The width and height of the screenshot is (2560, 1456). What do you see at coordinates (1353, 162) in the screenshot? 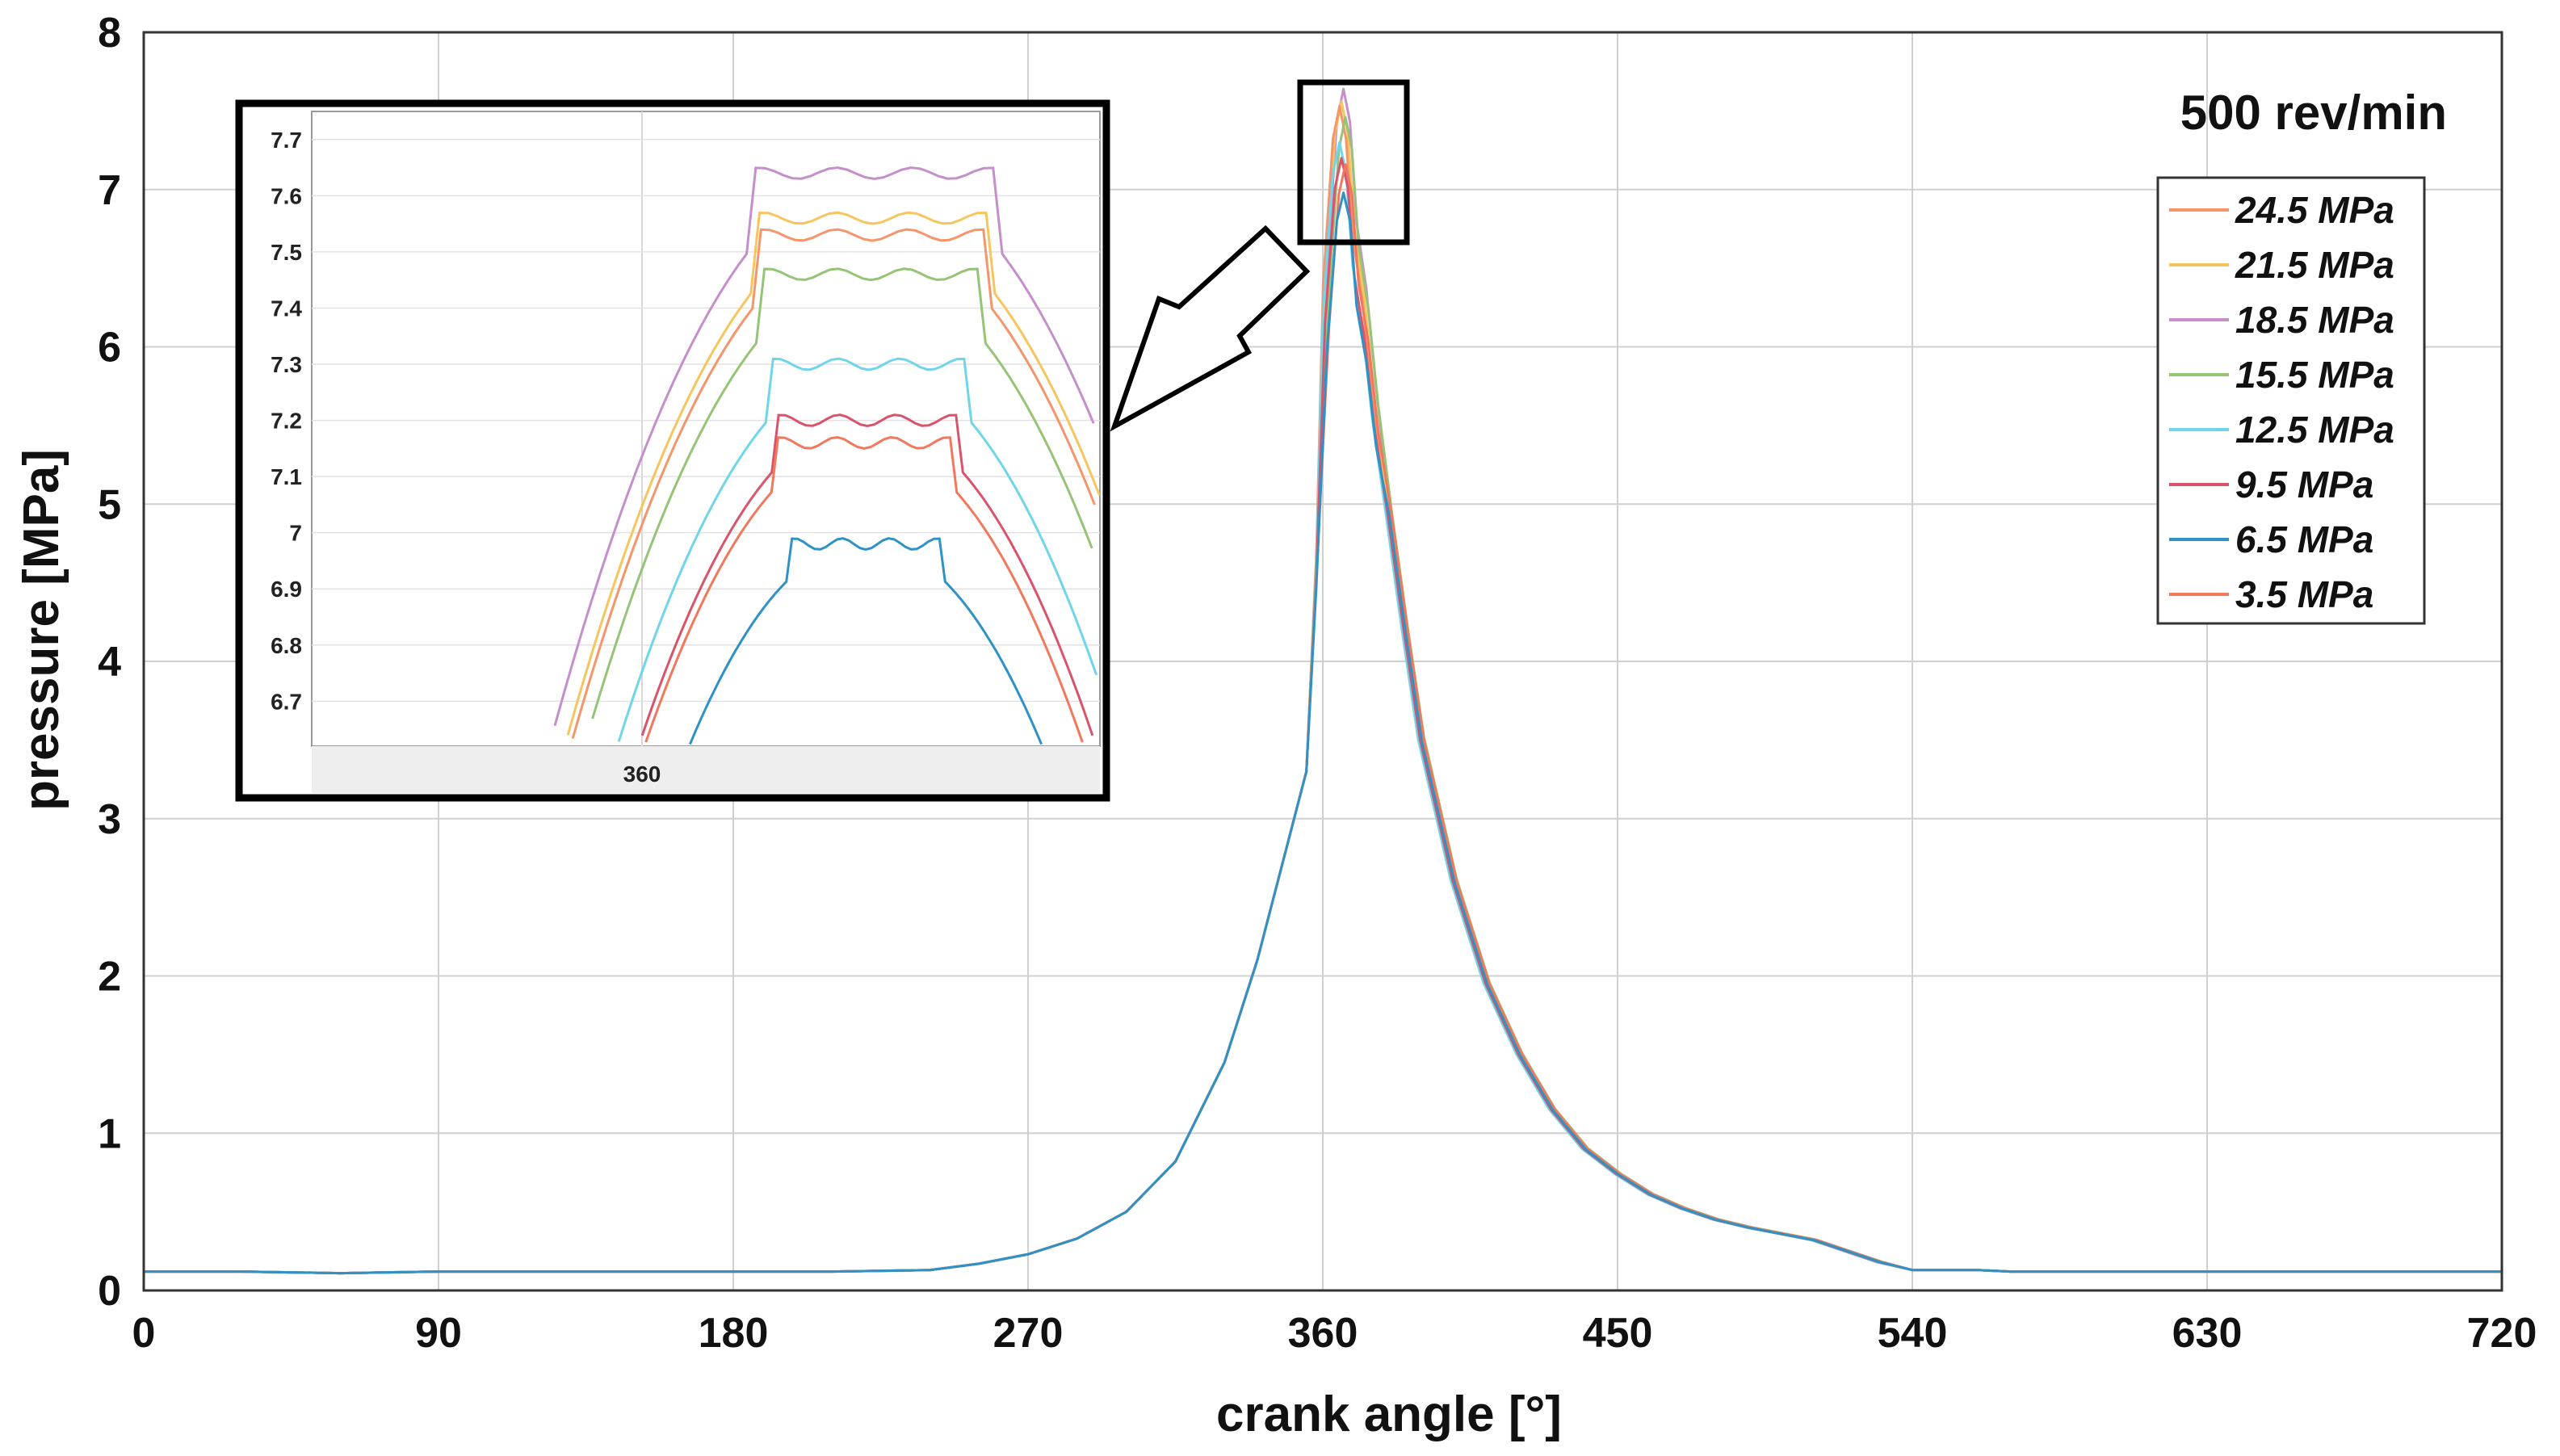
I see `zoom-region-box` at bounding box center [1353, 162].